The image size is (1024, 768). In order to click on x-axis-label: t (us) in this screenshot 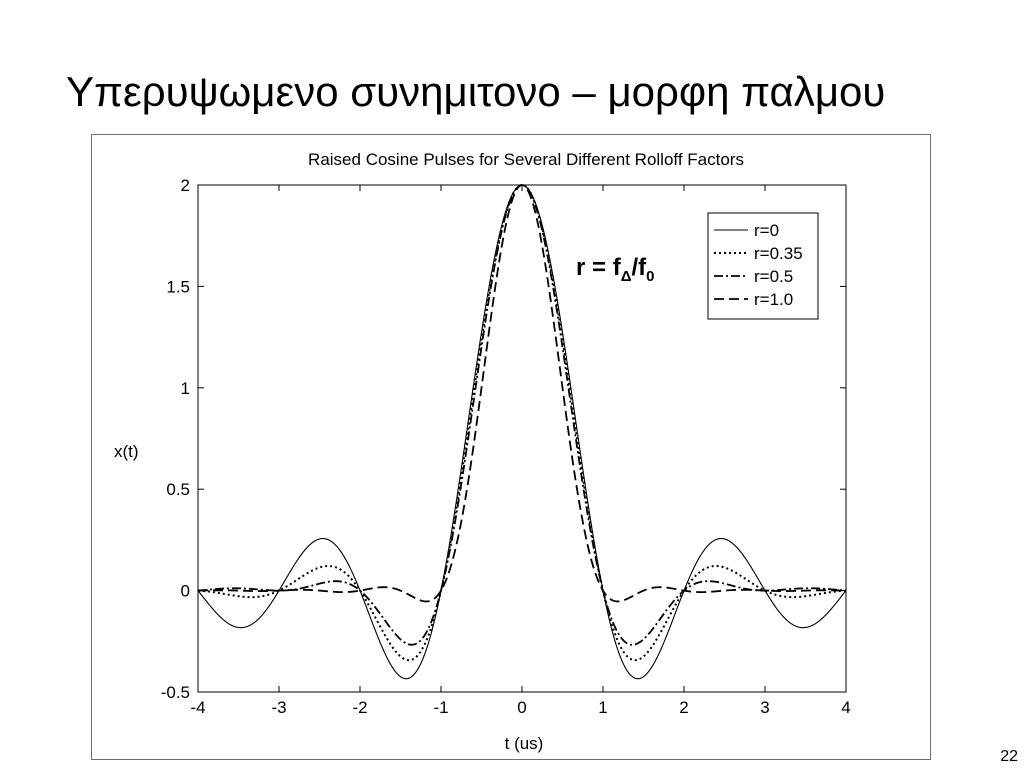, I will do `click(524, 743)`.